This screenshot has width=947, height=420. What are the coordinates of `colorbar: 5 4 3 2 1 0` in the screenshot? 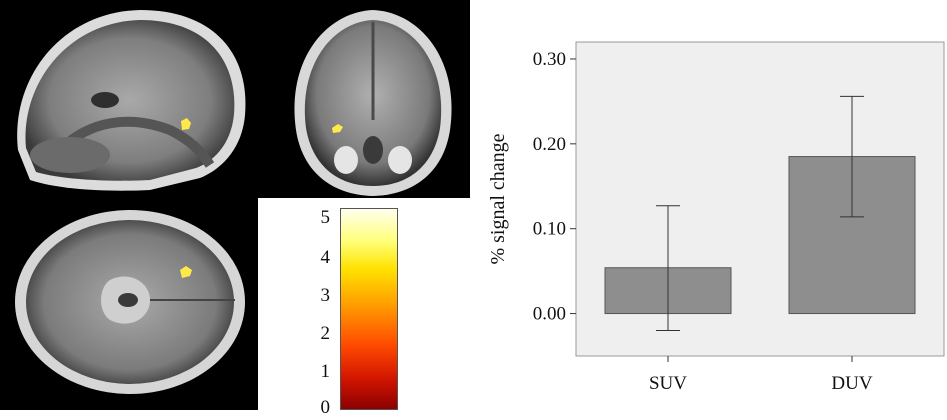 It's located at (355, 311).